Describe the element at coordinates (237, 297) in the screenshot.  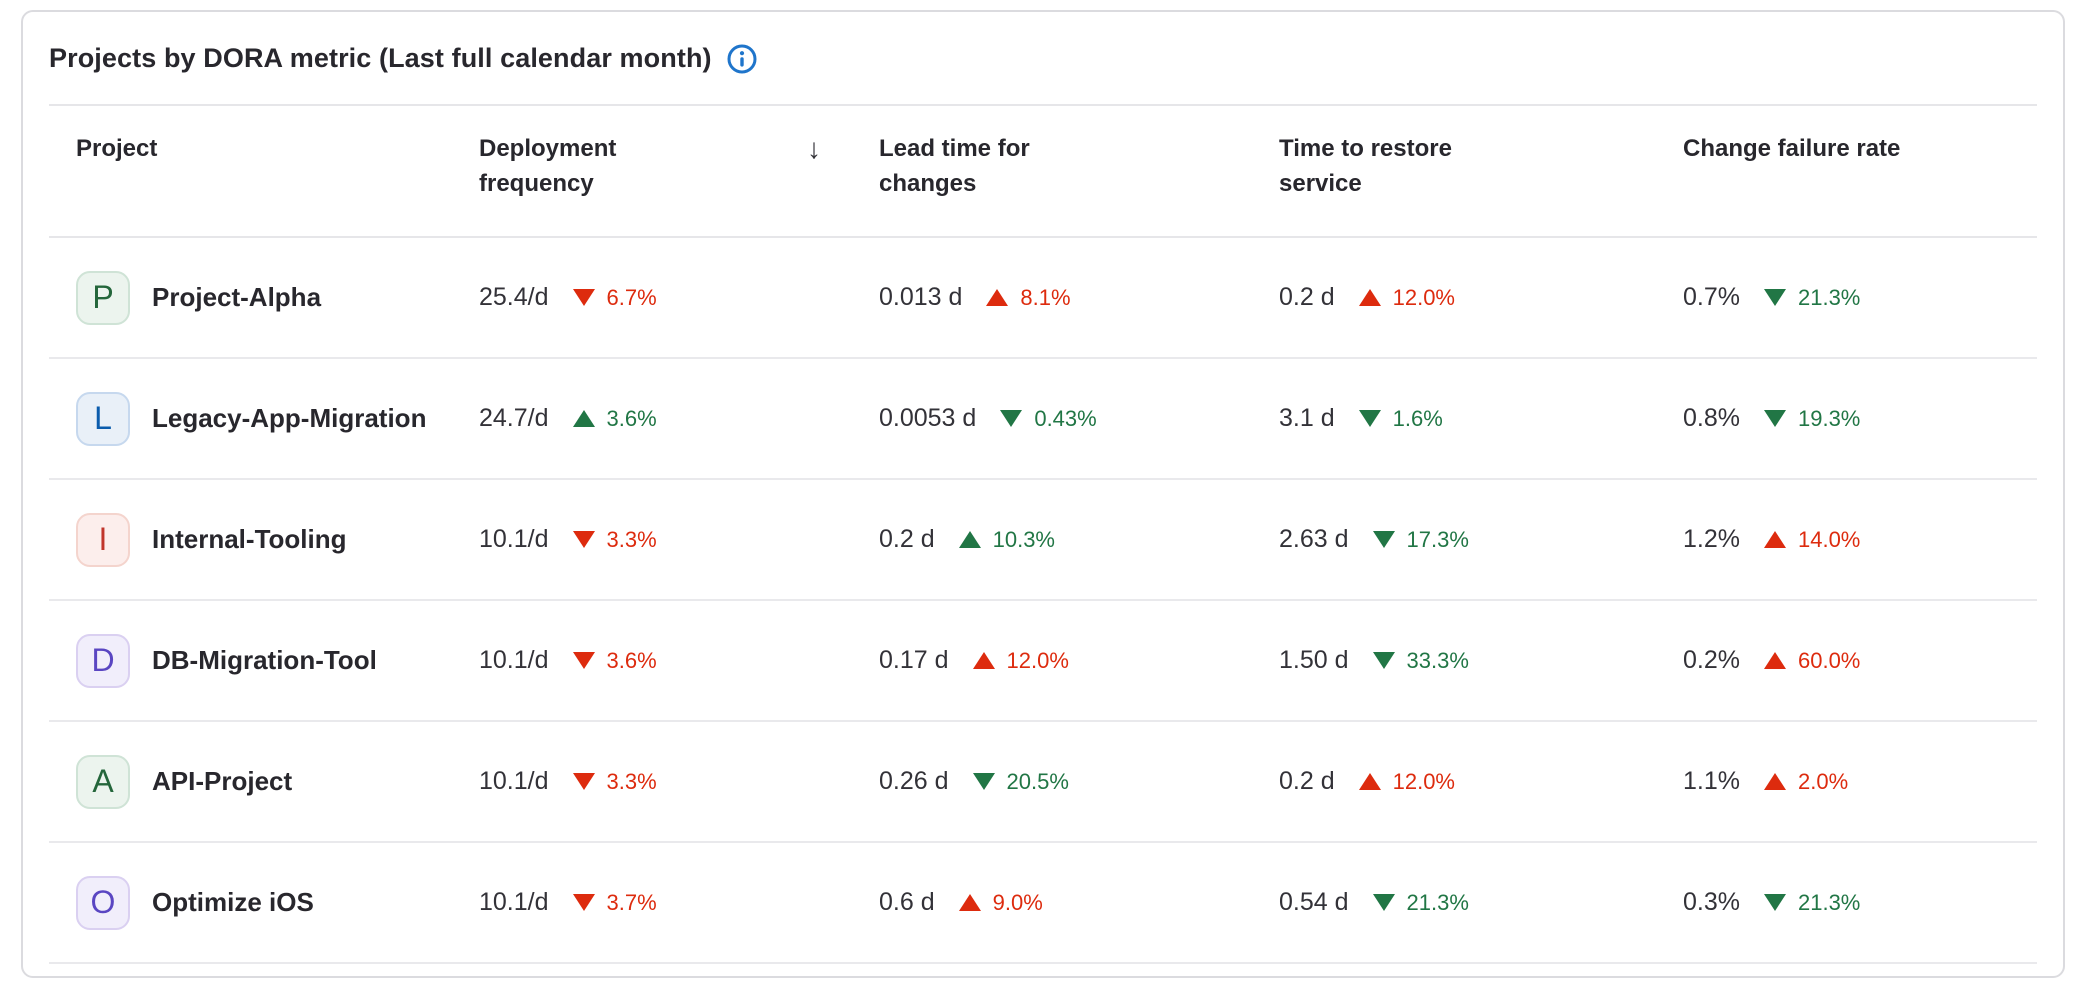
I see `project-name-link: Project-Alpha` at that location.